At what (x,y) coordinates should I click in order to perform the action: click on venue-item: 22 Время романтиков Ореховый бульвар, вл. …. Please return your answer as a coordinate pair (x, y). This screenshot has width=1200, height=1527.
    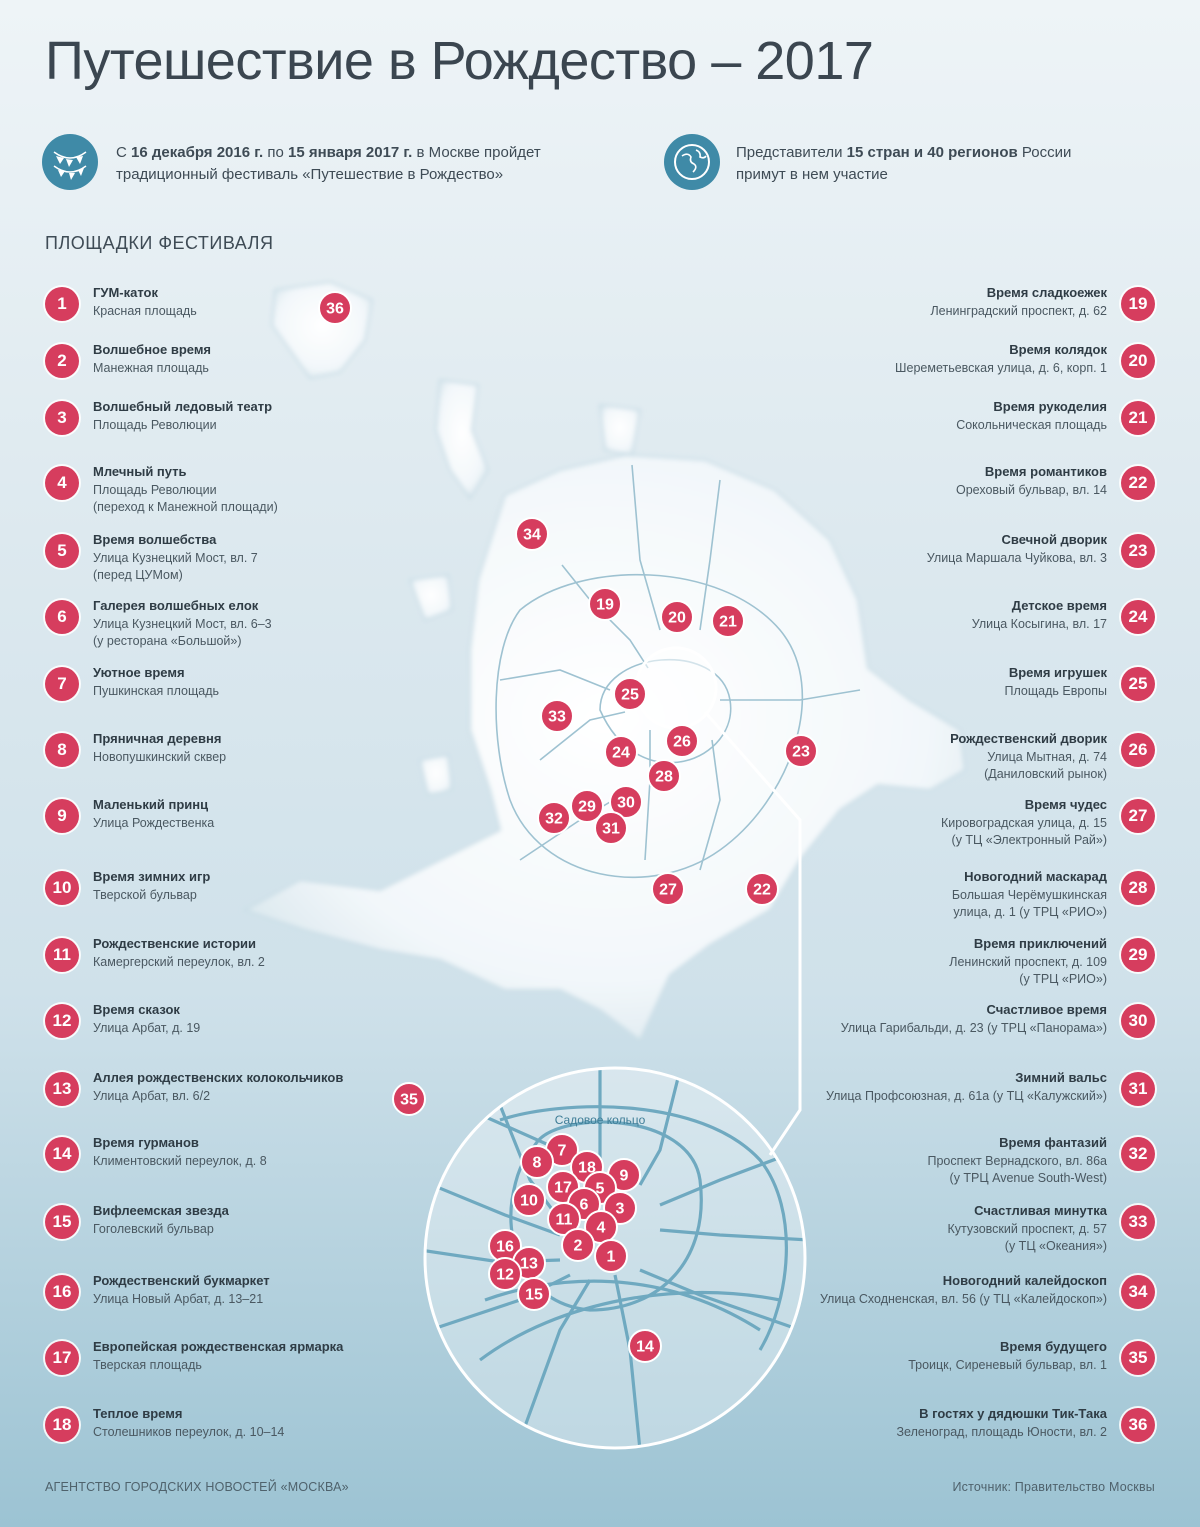
    Looking at the image, I should click on (965, 495).